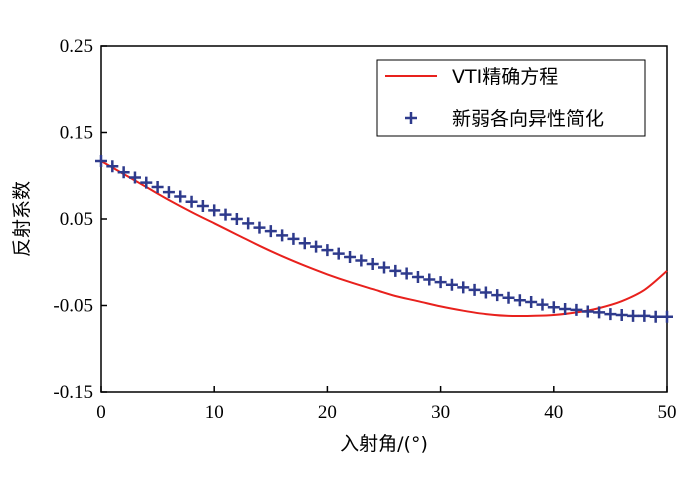 Image resolution: width=700 pixels, height=492 pixels. What do you see at coordinates (101, 412) in the screenshot?
I see `x-tick-label: 0` at bounding box center [101, 412].